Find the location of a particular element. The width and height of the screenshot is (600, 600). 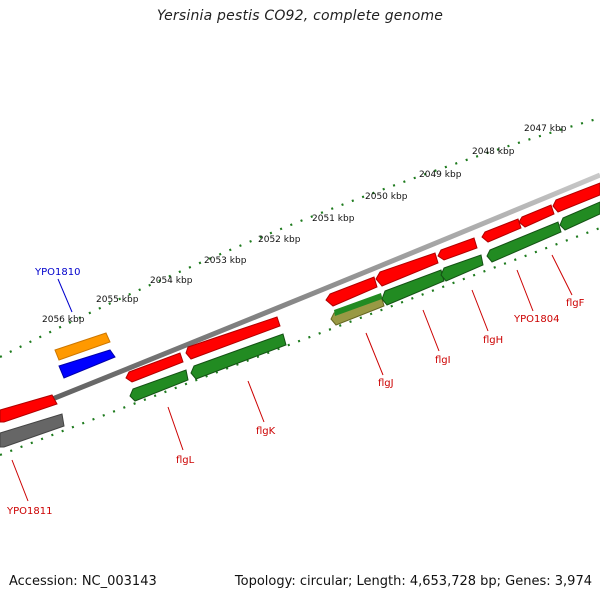

tick-label: 2049 kbp is located at coordinates (440, 175).